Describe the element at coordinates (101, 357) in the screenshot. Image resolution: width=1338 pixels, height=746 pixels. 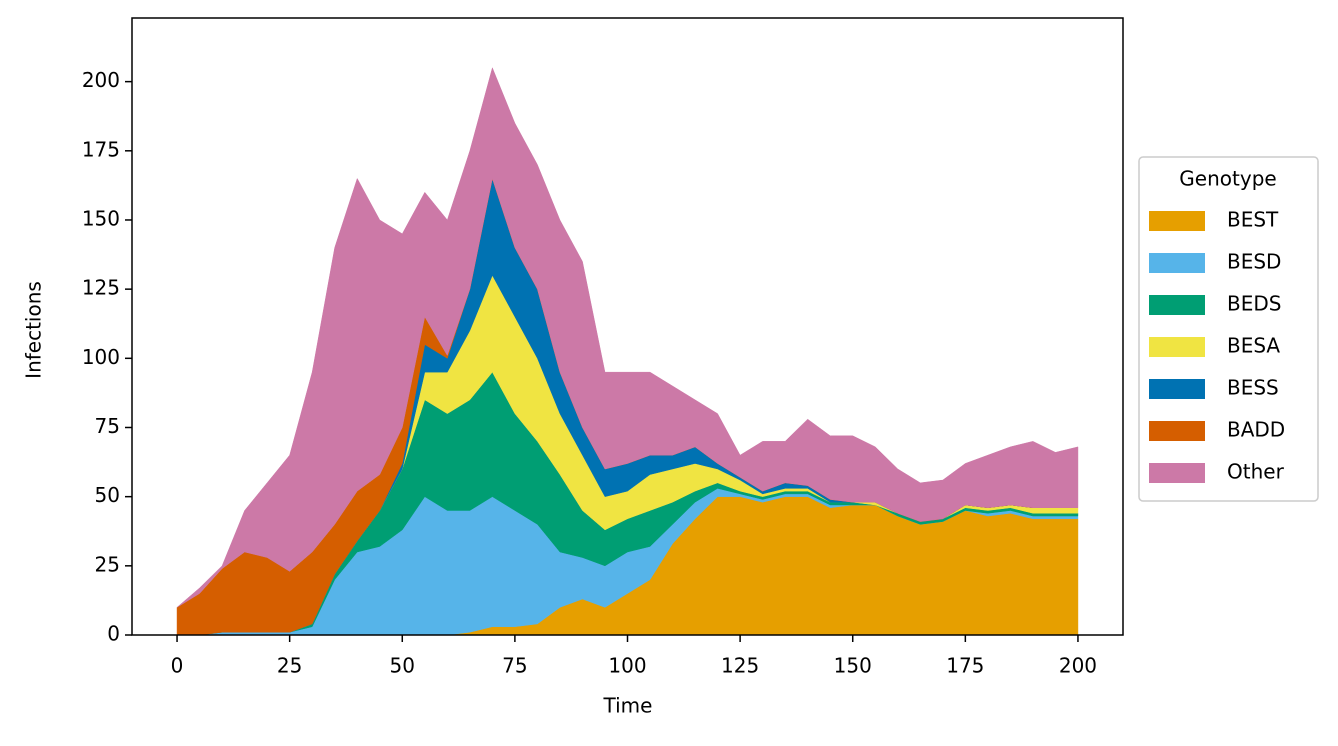
I see `y-tick-label: 100` at that location.